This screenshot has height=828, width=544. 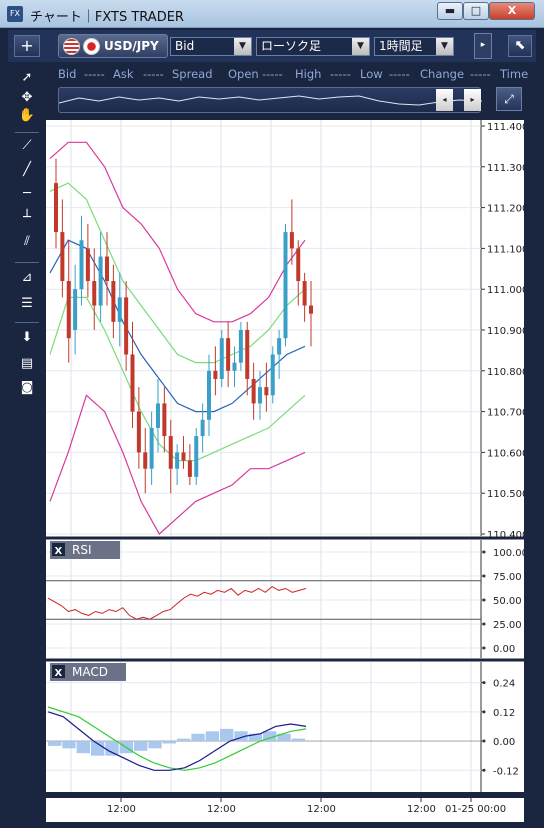 What do you see at coordinates (444, 100) in the screenshot?
I see `navigator-left-button: ◂` at bounding box center [444, 100].